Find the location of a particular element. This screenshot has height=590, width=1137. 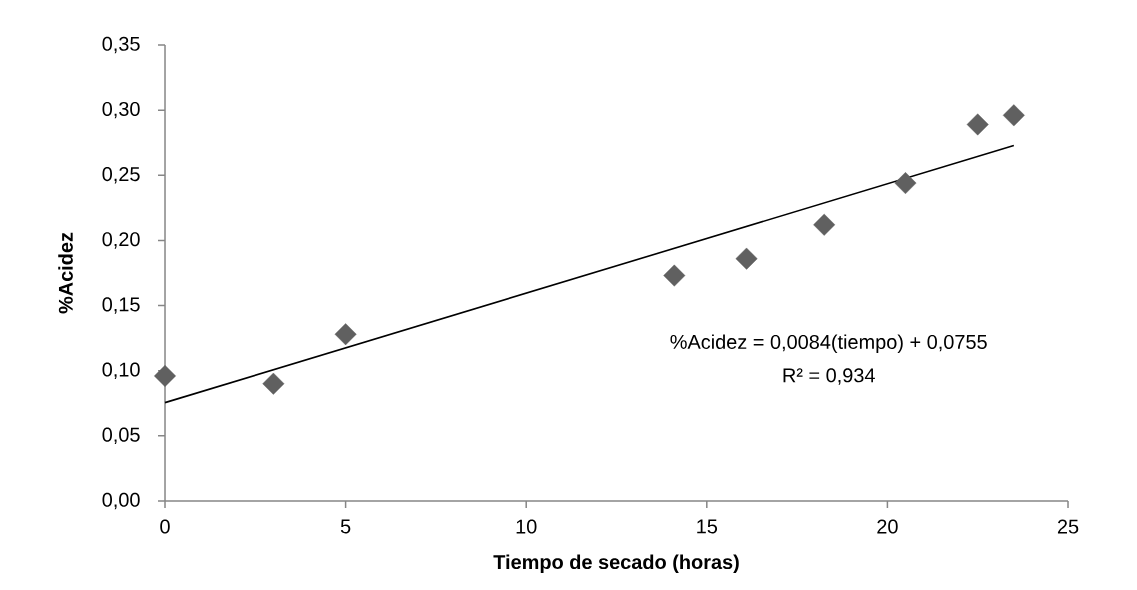

y-tick-label: 0,35 is located at coordinates (121, 45).